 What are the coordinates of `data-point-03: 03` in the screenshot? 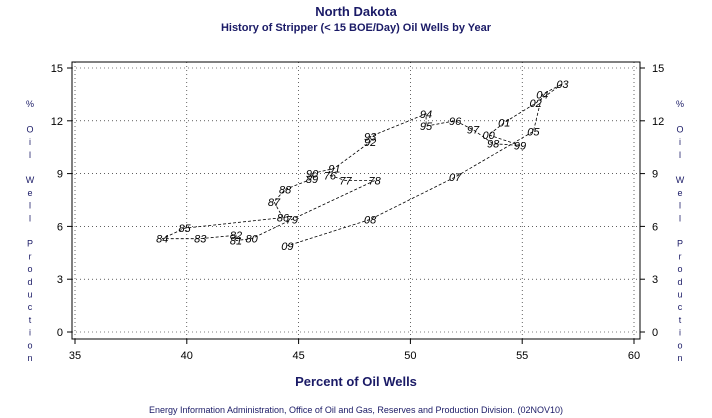 It's located at (562, 85).